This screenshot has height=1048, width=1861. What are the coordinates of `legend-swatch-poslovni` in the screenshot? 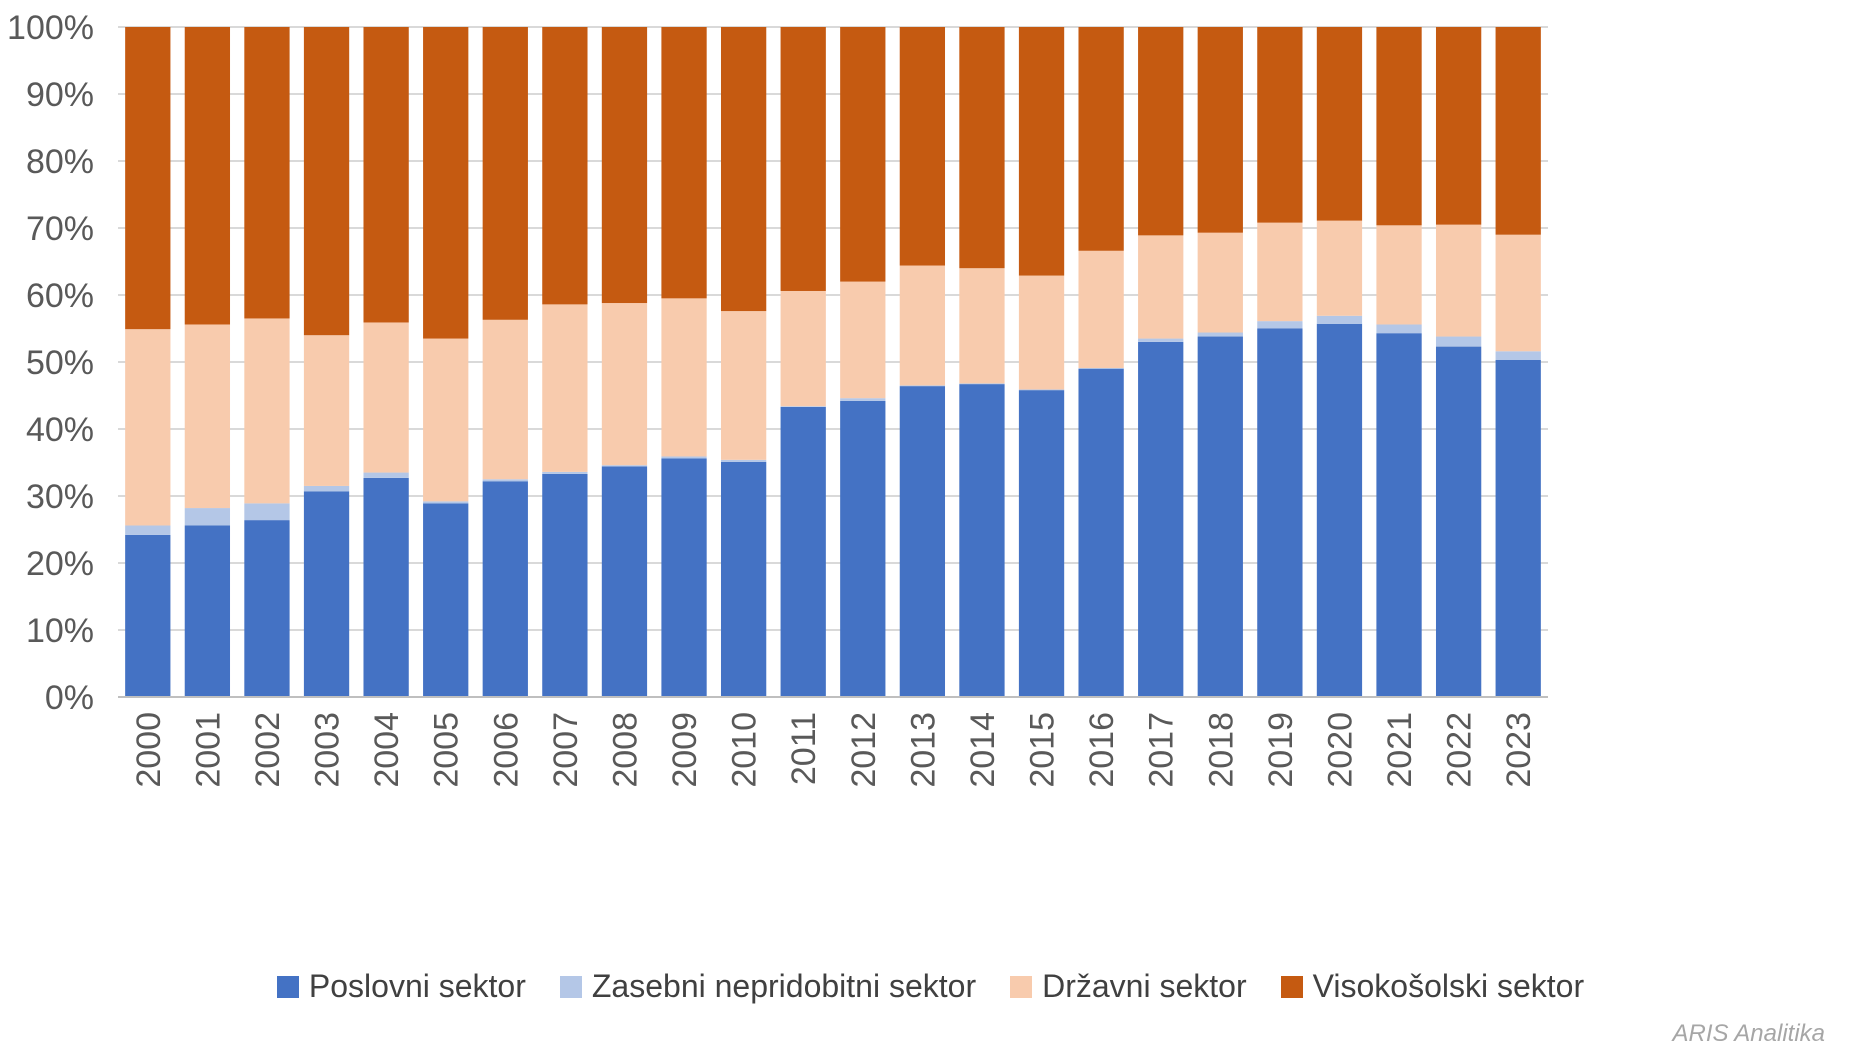 It's located at (287, 986).